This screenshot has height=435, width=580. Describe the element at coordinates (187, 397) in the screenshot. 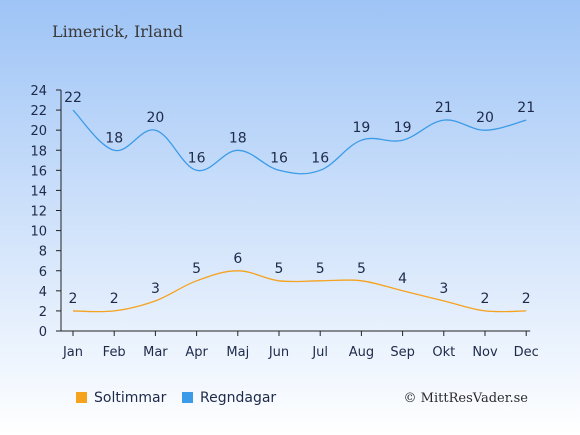

I see `legend-swatch-regndagar` at that location.